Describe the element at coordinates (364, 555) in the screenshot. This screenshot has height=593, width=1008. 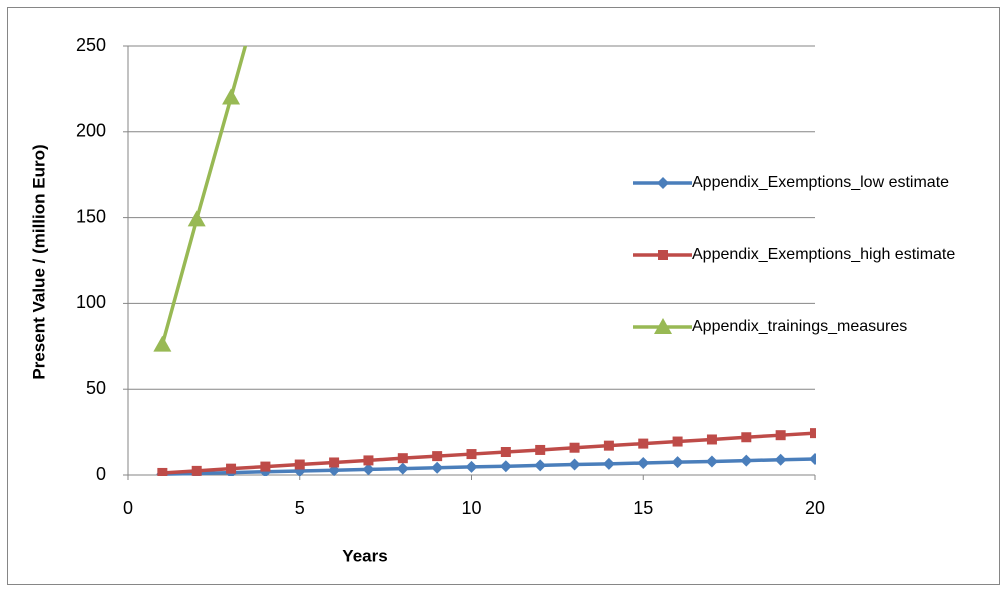
I see `x-axis-title: Years` at that location.